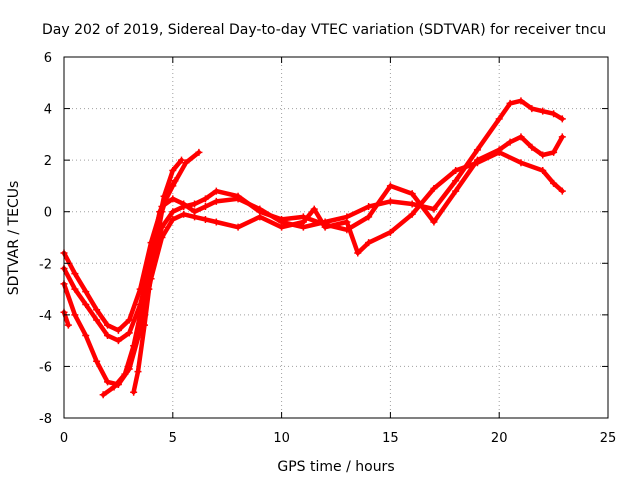 The width and height of the screenshot is (640, 480). Describe the element at coordinates (48, 110) in the screenshot. I see `y-tick-label: 4` at that location.